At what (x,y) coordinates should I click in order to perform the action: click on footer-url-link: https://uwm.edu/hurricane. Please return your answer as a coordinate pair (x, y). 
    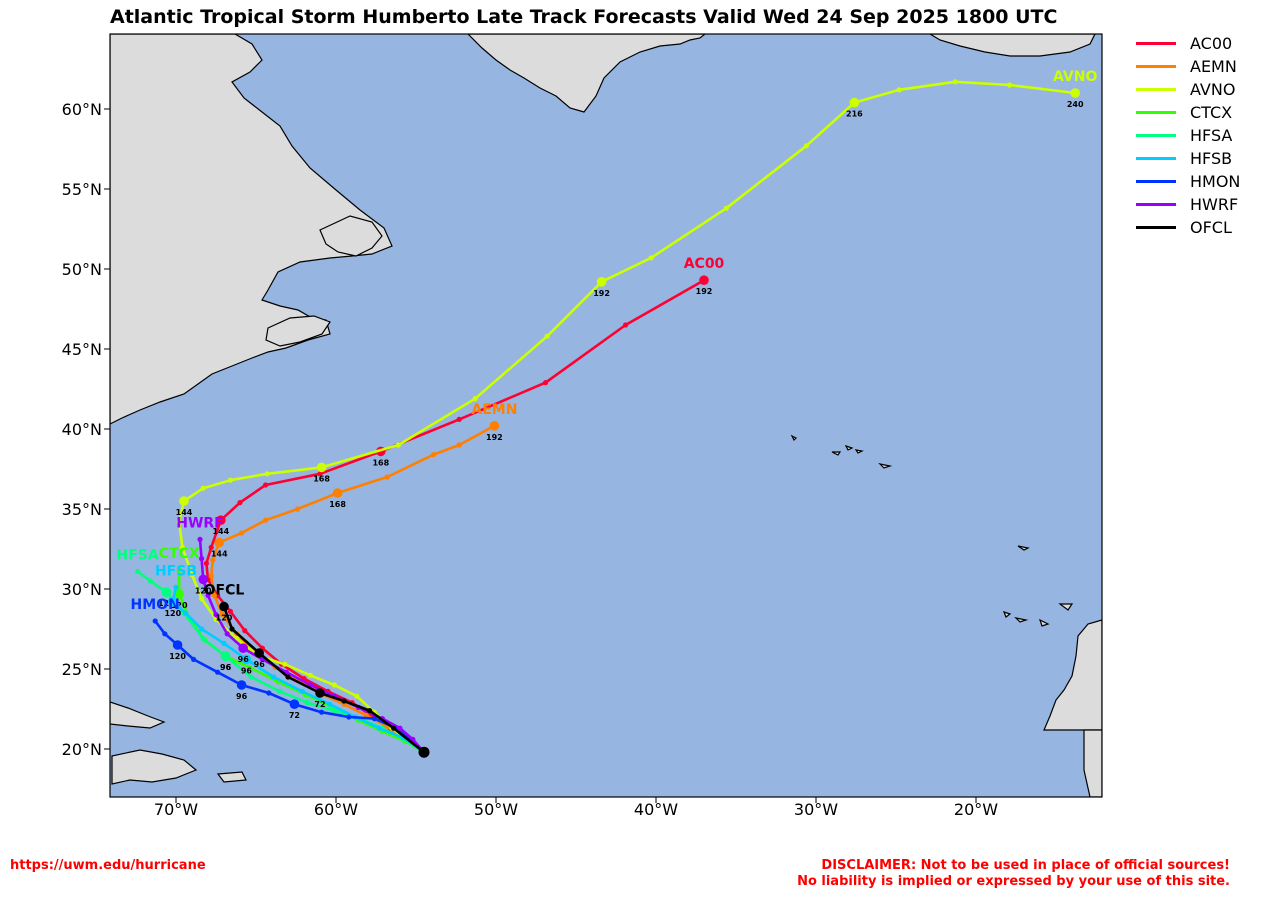
    Looking at the image, I should click on (108, 865).